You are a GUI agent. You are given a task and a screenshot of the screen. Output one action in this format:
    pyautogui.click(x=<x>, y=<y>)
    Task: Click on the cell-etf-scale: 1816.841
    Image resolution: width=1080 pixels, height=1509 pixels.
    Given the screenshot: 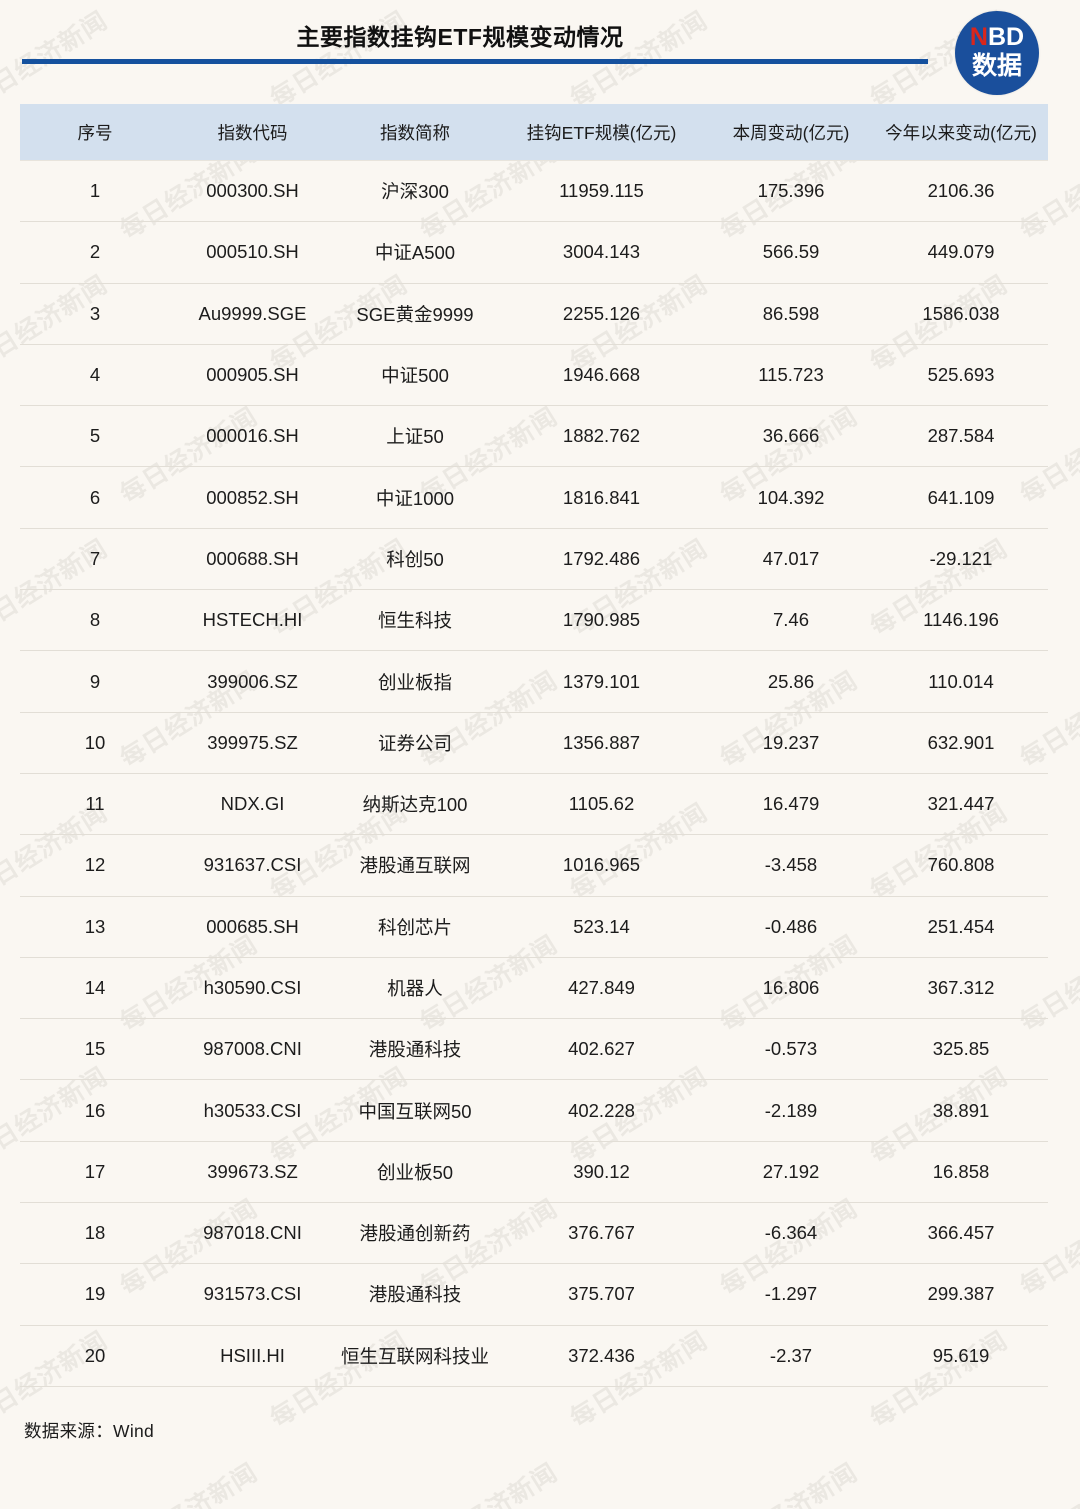 What is the action you would take?
    pyautogui.click(x=601, y=497)
    